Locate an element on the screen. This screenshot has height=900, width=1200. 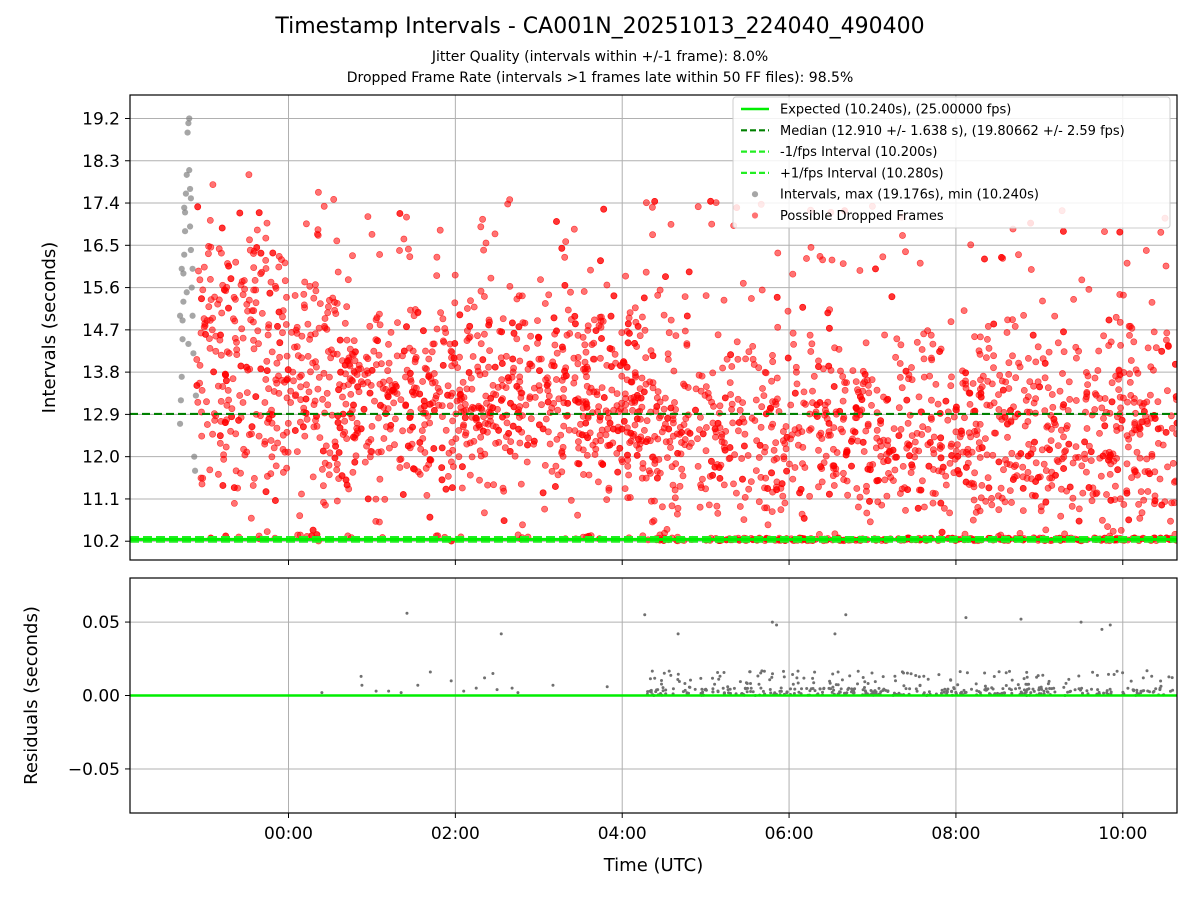
x-tick-label: 00:00 is located at coordinates (288, 834).